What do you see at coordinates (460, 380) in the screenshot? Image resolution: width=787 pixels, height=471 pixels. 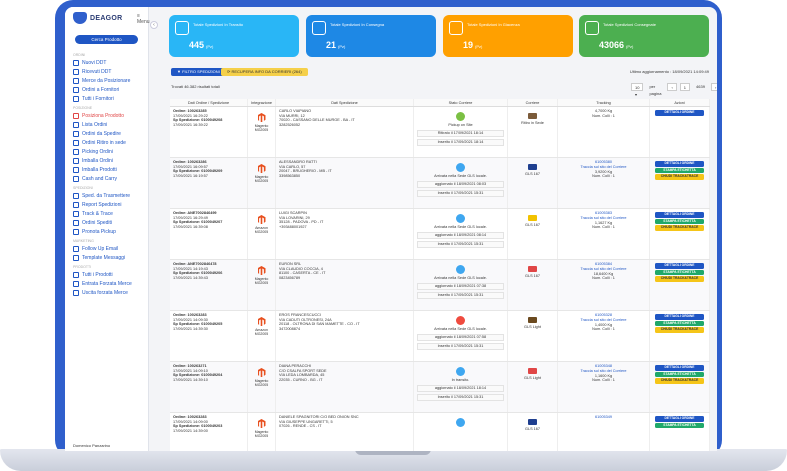 I see `status-text: In transito.` at bounding box center [460, 380].